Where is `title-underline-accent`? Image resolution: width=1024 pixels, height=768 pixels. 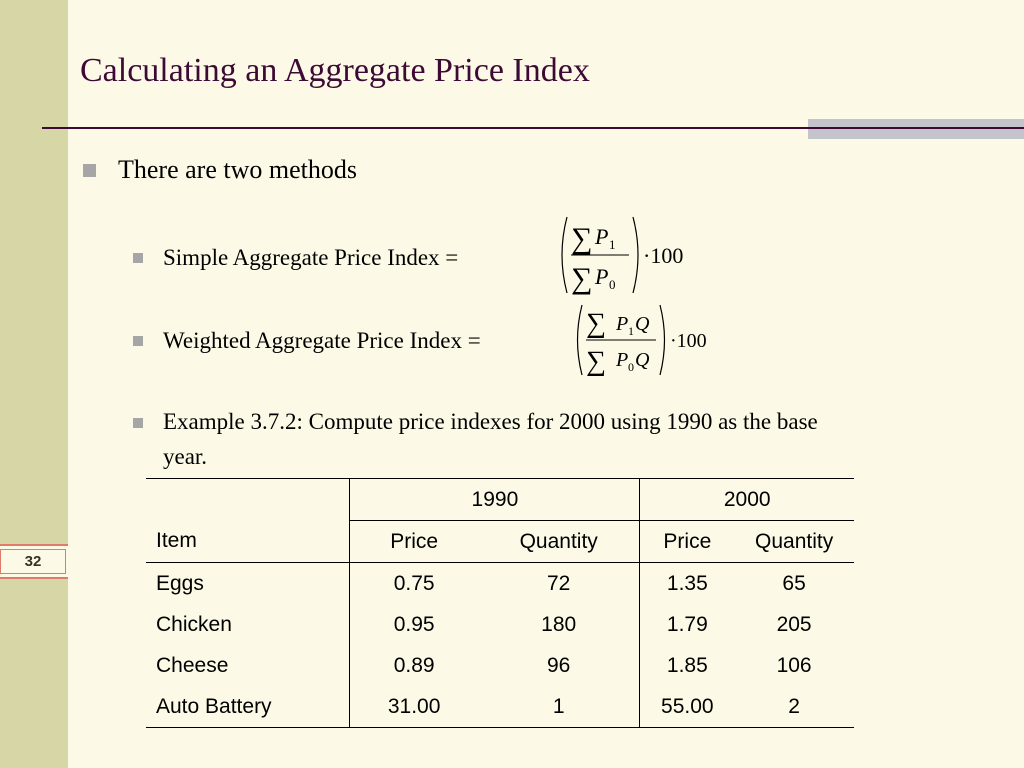 title-underline-accent is located at coordinates (916, 128).